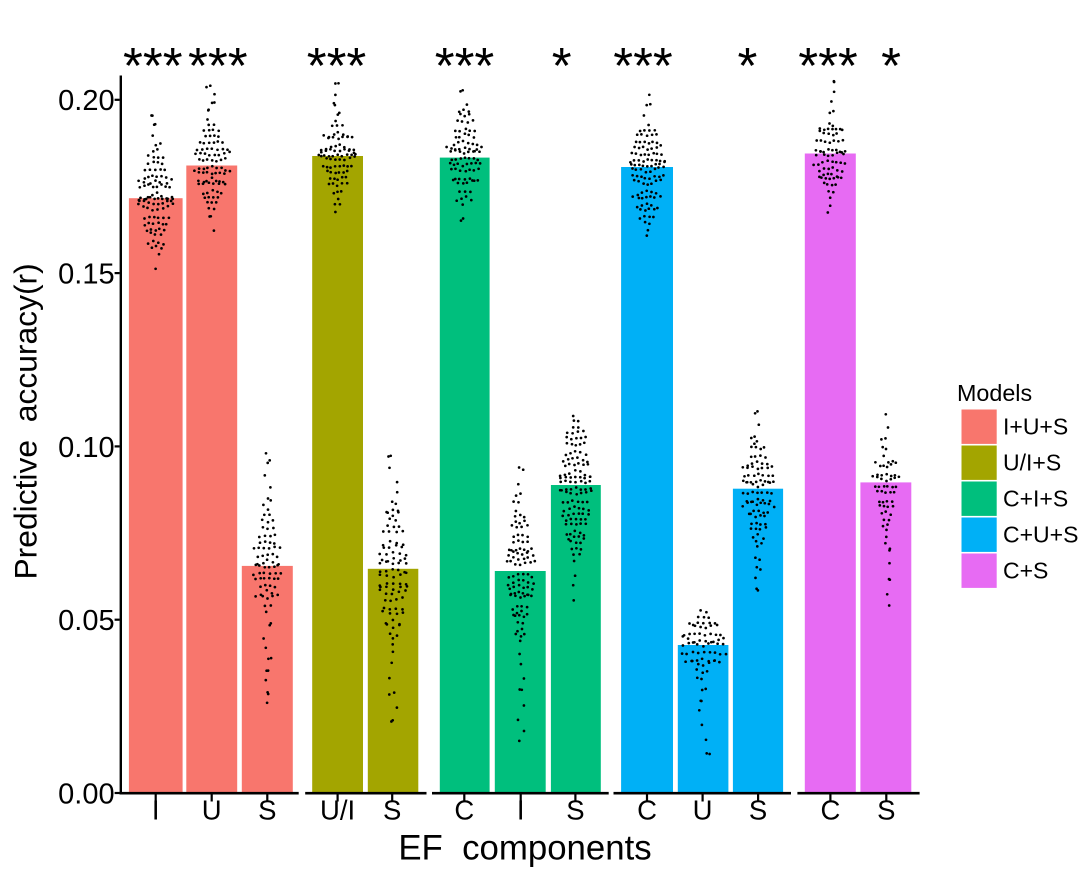 Image resolution: width=1080 pixels, height=880 pixels. Describe the element at coordinates (337, 809) in the screenshot. I see `svg-text: U/I` at that location.